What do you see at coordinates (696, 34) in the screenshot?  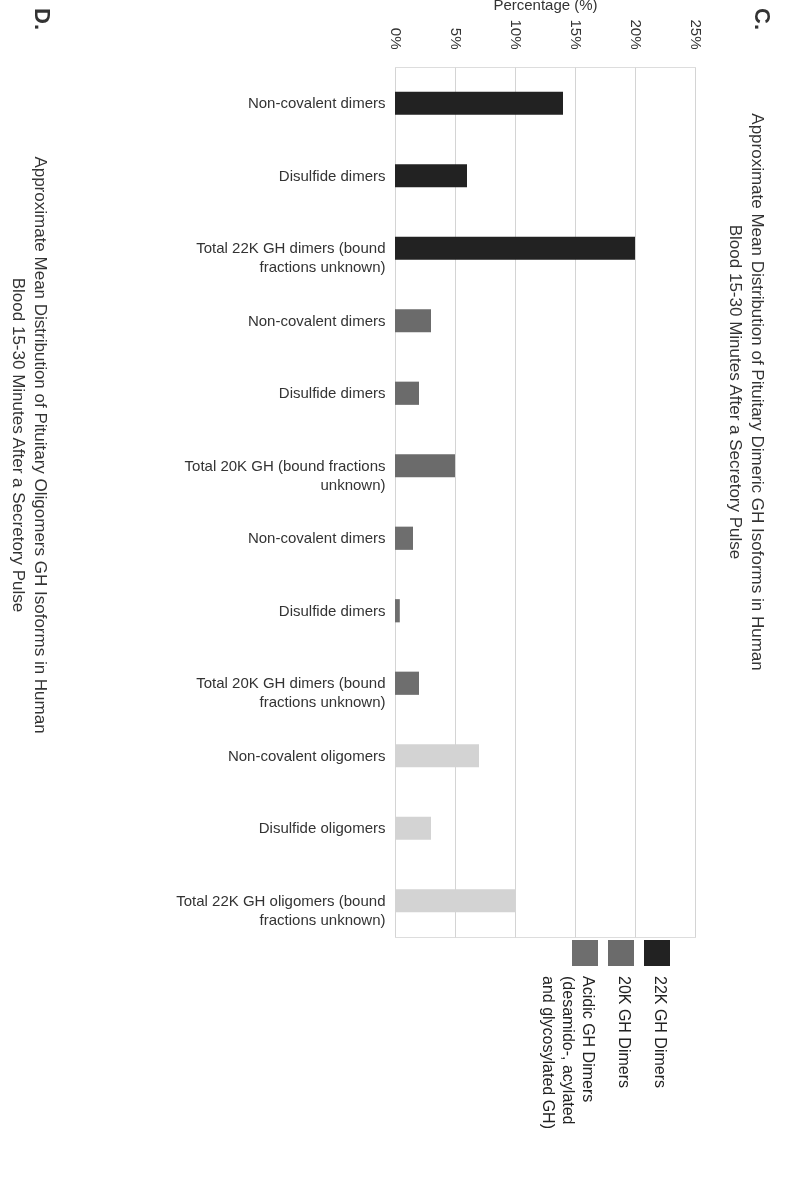 I see `x-tick-label: 25%` at bounding box center [696, 34].